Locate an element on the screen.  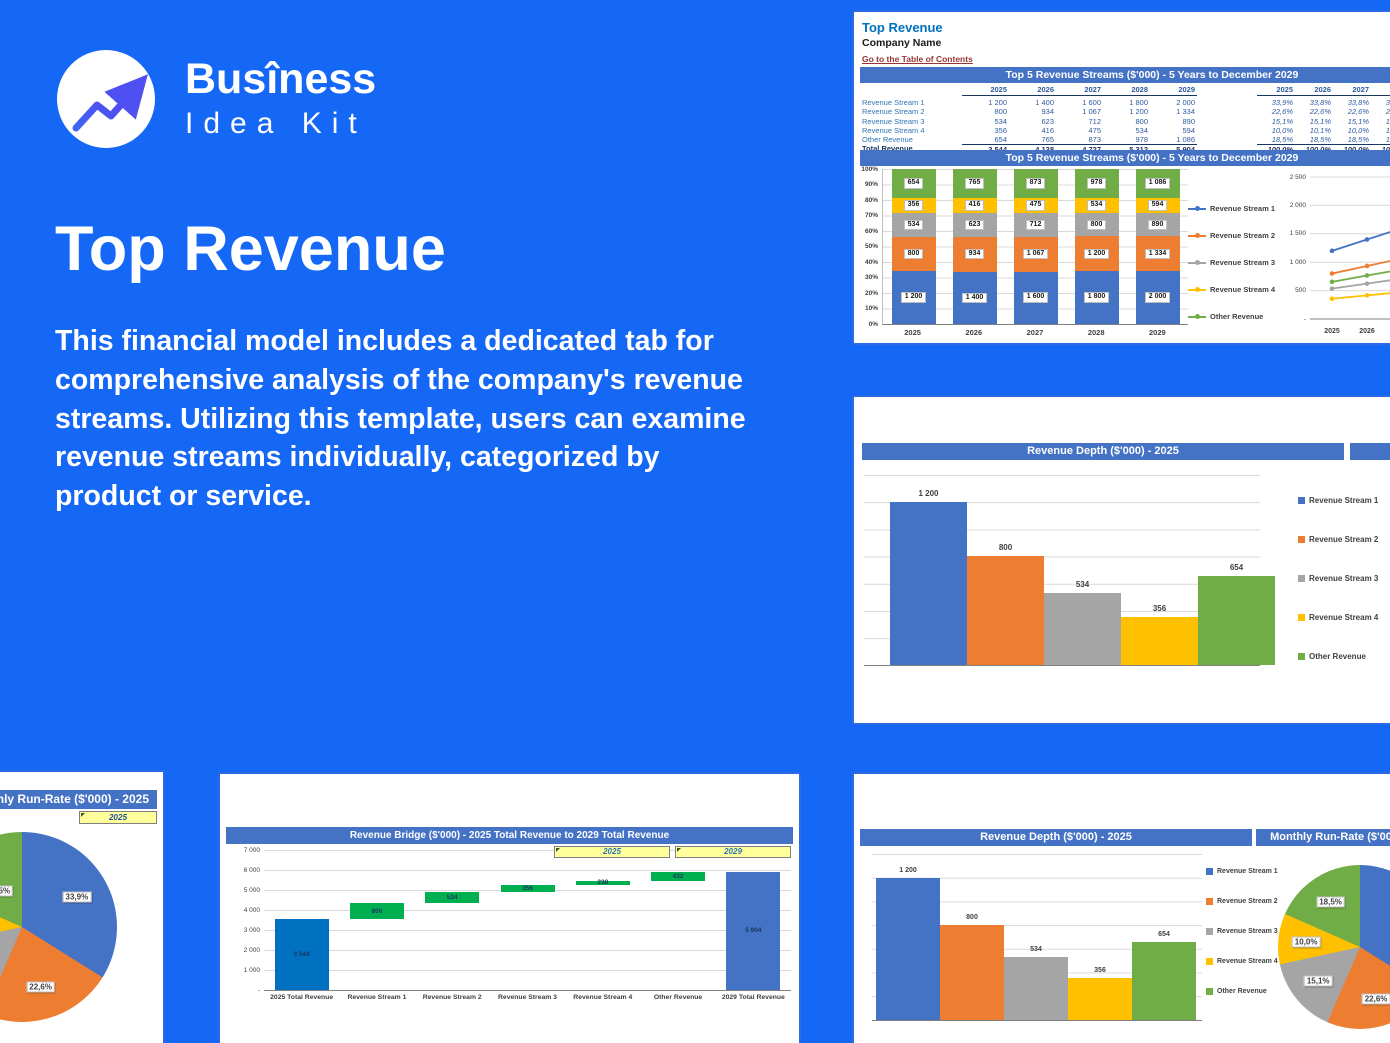
stacked-bar: 765 416 623 934 1 400 is located at coordinates (974, 246).